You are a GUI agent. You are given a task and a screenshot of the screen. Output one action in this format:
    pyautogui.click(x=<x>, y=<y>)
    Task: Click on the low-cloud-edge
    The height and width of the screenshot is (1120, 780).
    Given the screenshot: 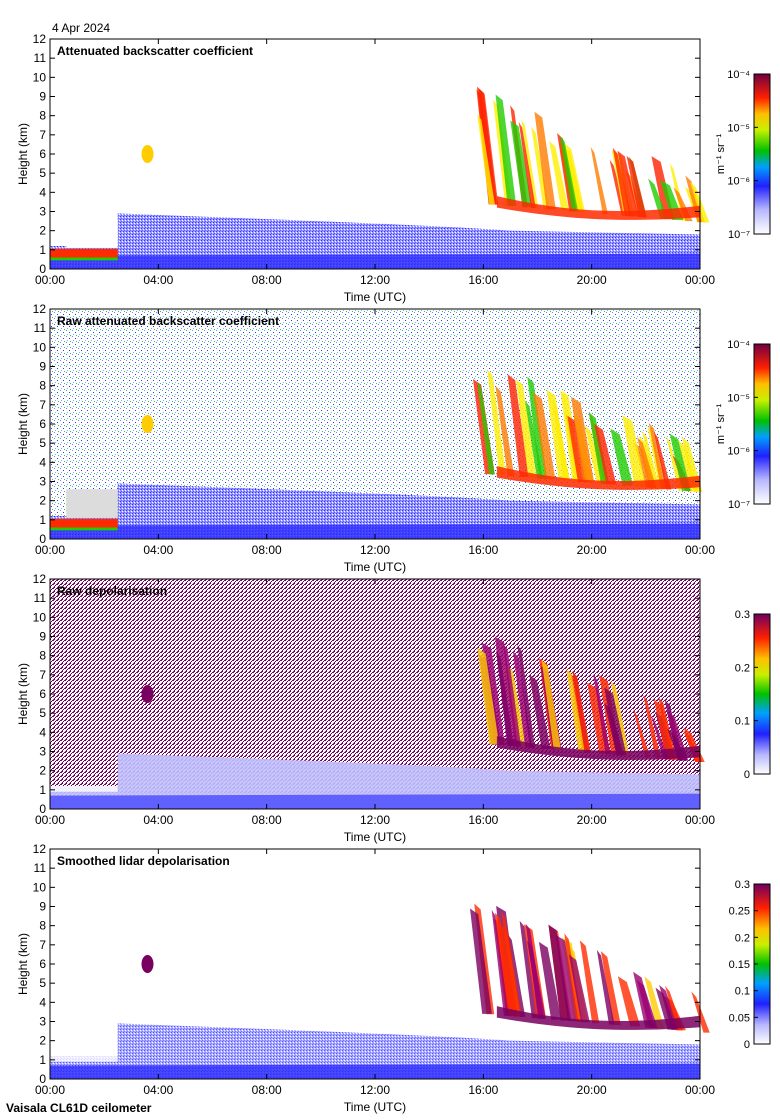 What is the action you would take?
    pyautogui.click(x=84, y=529)
    